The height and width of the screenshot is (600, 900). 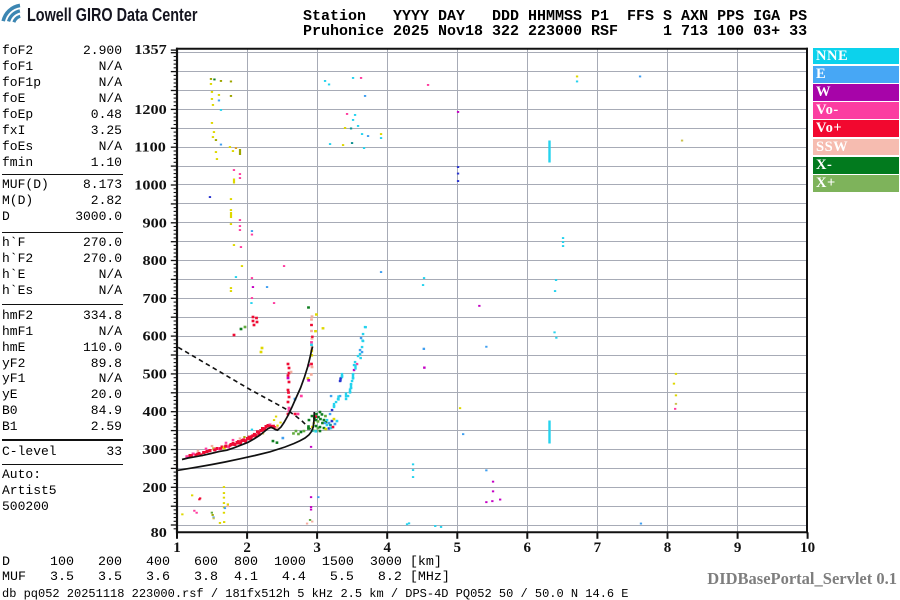 What do you see at coordinates (598, 548) in the screenshot?
I see `svg-text: 7` at bounding box center [598, 548].